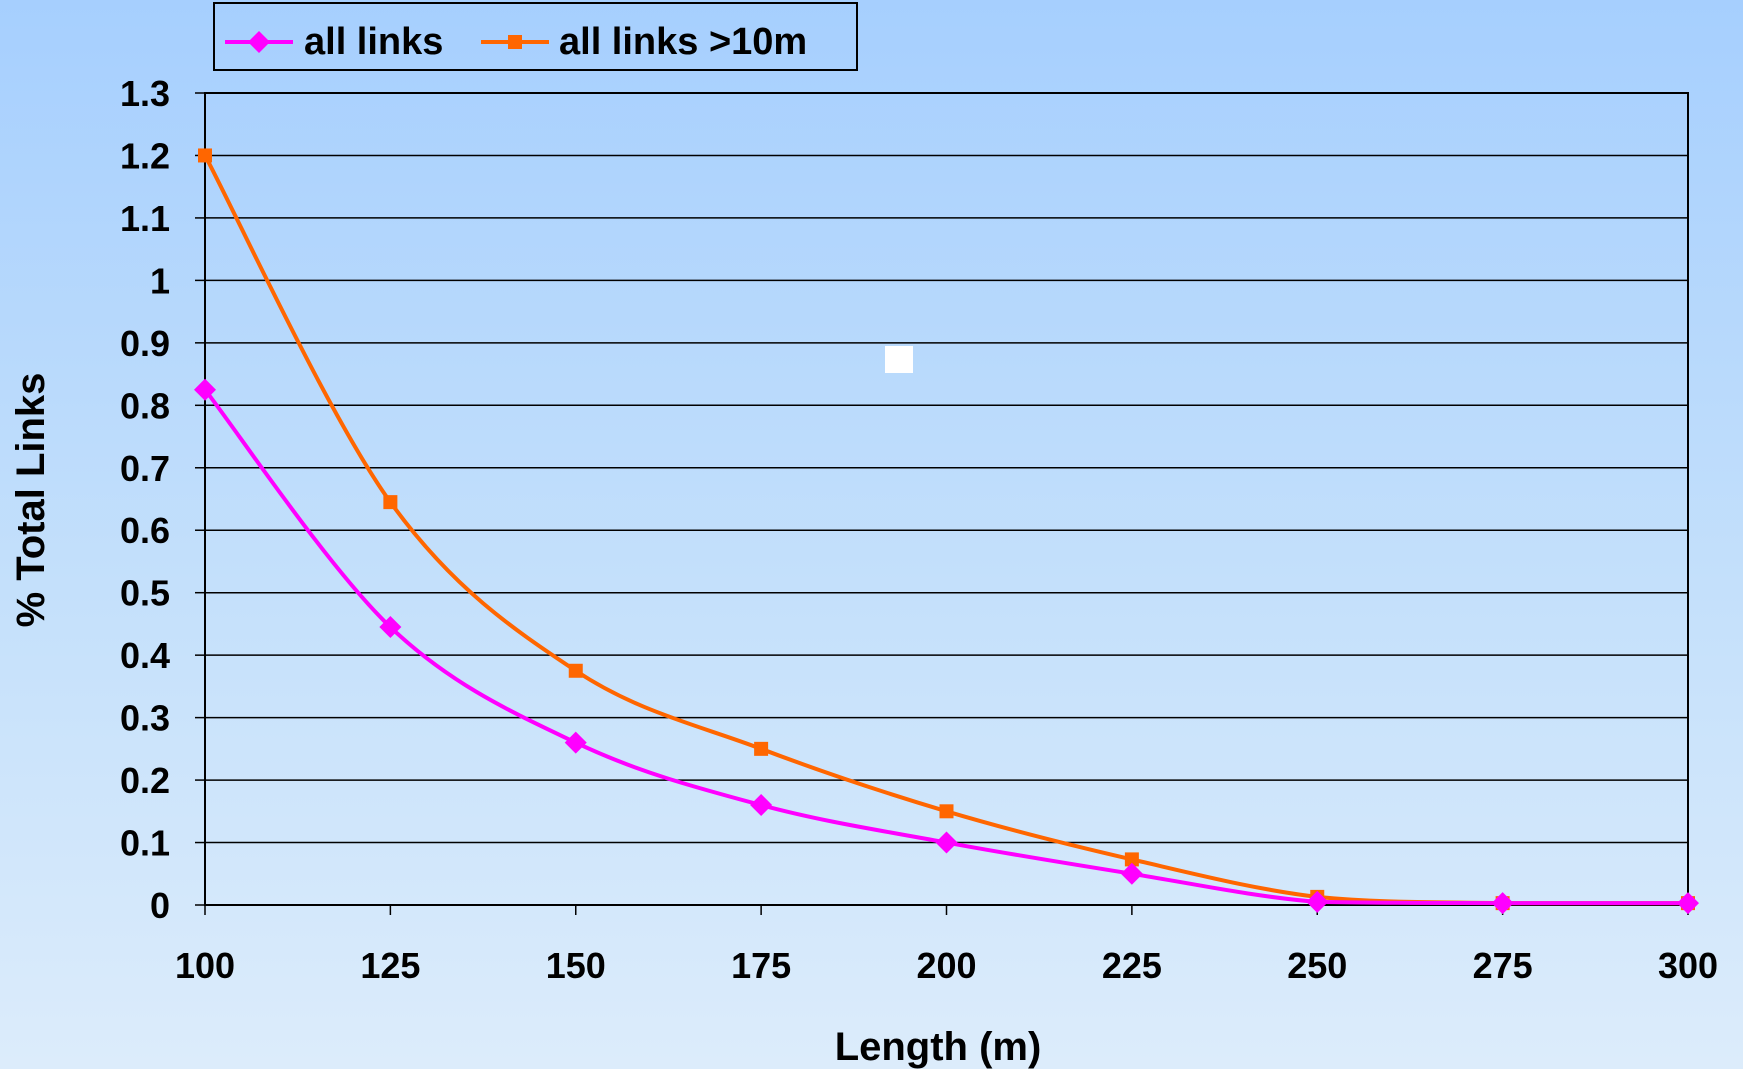  I want to click on y-tick-label: 1.2, so click(145, 155).